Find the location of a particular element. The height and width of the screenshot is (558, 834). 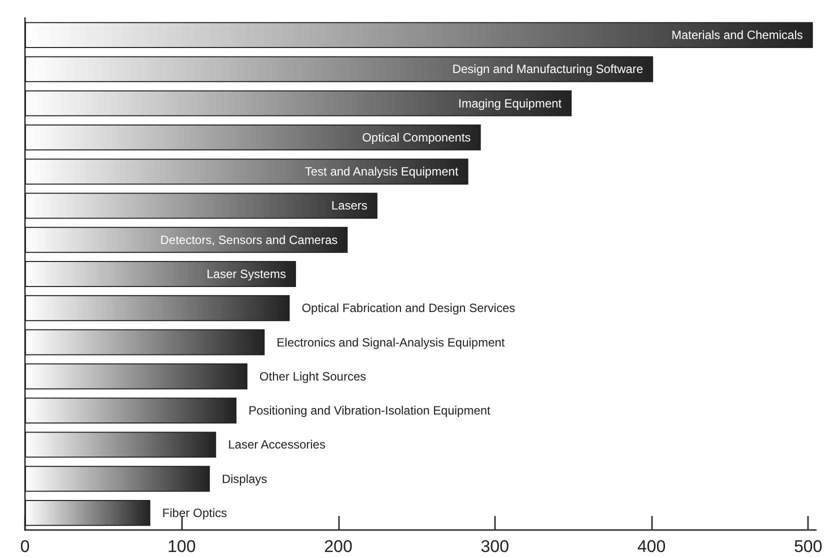

x-tick-label: 400 is located at coordinates (651, 546).